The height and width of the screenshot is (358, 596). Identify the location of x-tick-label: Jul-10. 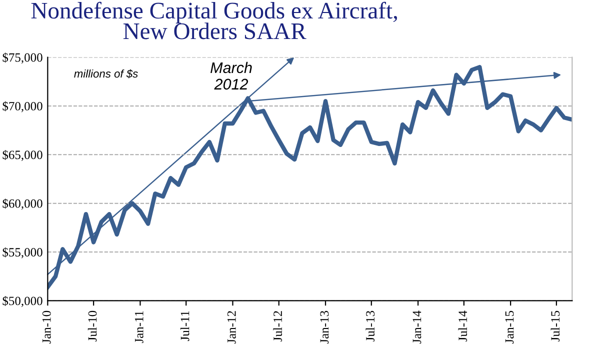
(92, 326).